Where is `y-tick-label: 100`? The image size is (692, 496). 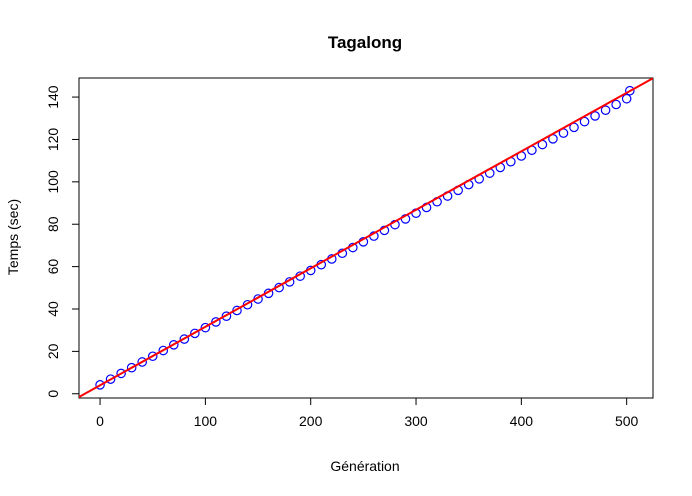 y-tick-label: 100 is located at coordinates (53, 182).